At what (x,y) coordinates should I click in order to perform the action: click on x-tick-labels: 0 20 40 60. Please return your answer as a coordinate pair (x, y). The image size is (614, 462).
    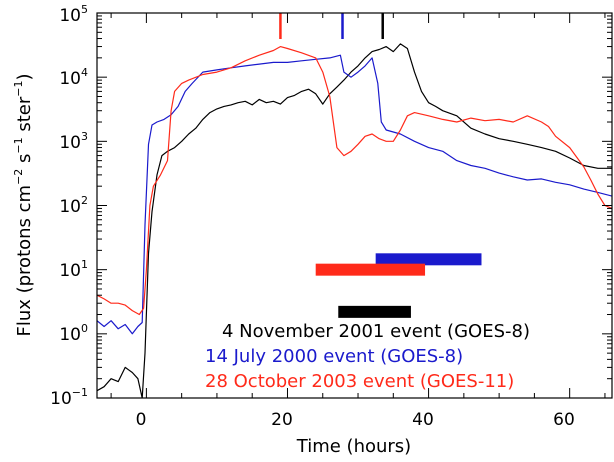
    Looking at the image, I should click on (355, 420).